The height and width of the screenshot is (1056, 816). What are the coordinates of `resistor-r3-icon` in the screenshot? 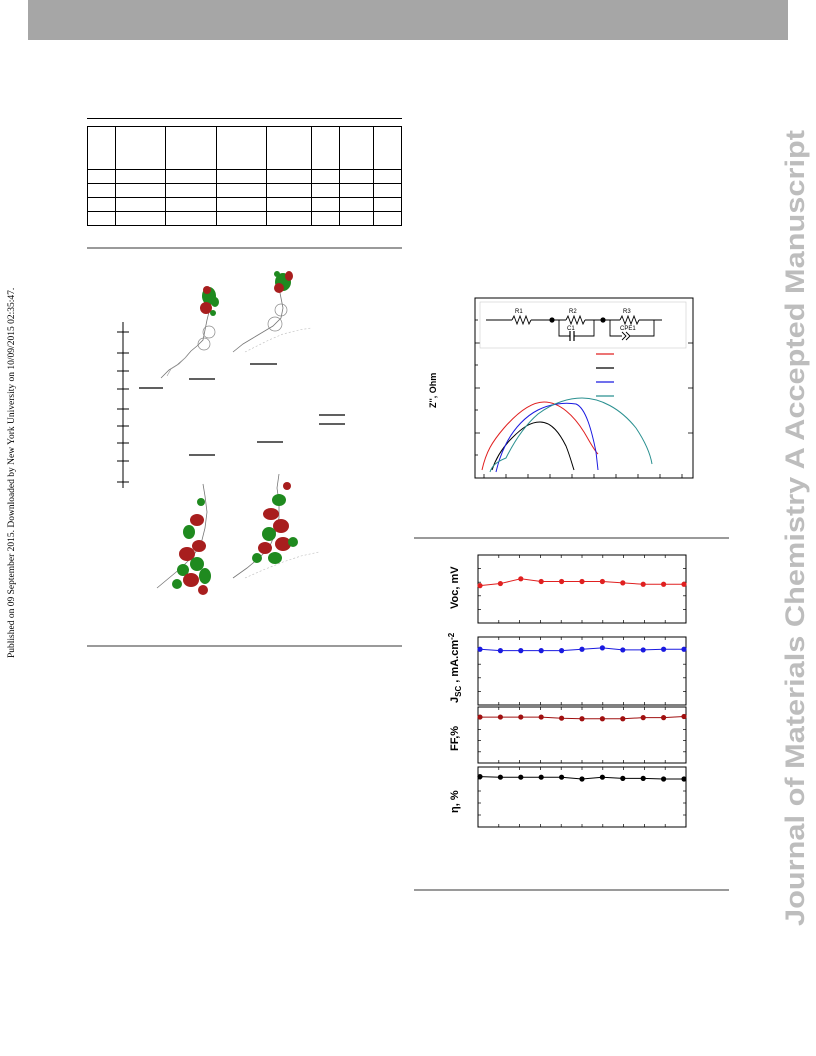 It's located at (629, 320).